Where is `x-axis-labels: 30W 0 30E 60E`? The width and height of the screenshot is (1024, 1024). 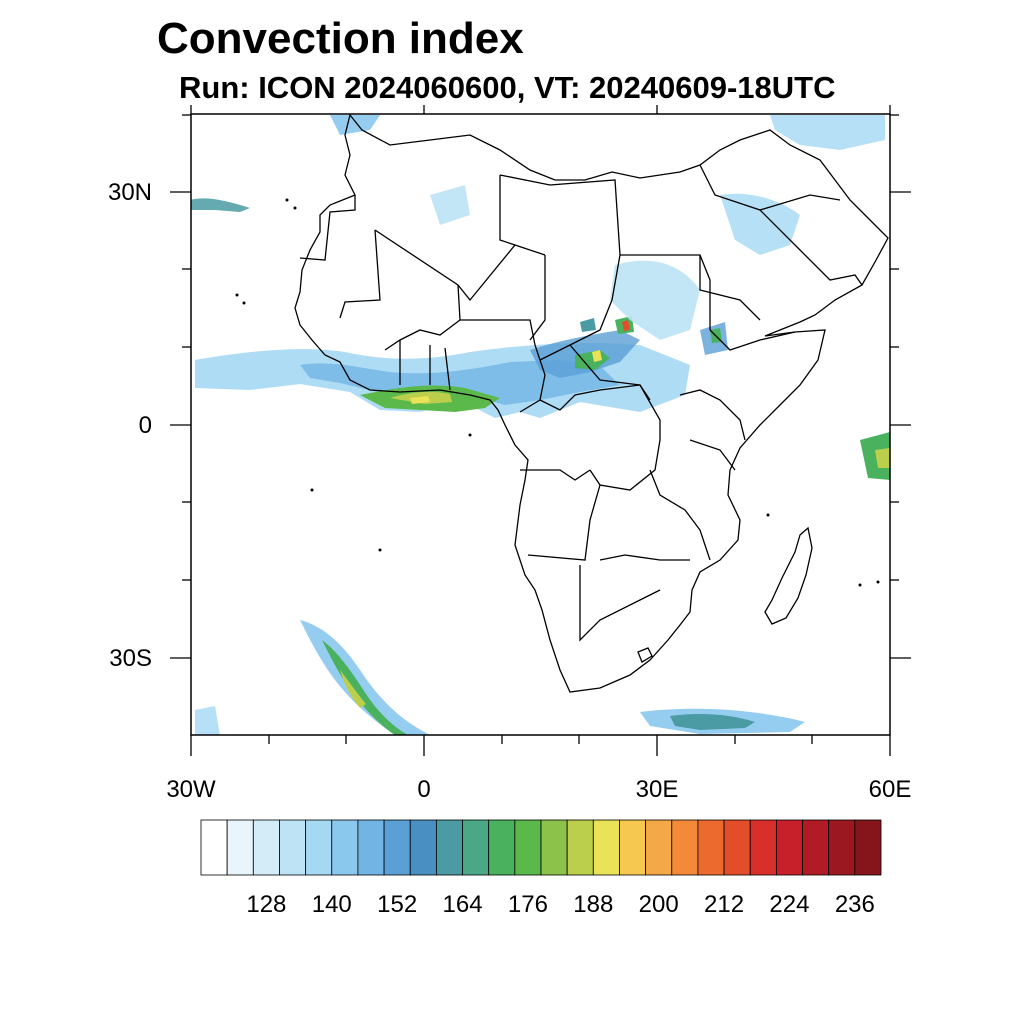
x-axis-labels: 30W 0 30E 60E is located at coordinates (538, 789).